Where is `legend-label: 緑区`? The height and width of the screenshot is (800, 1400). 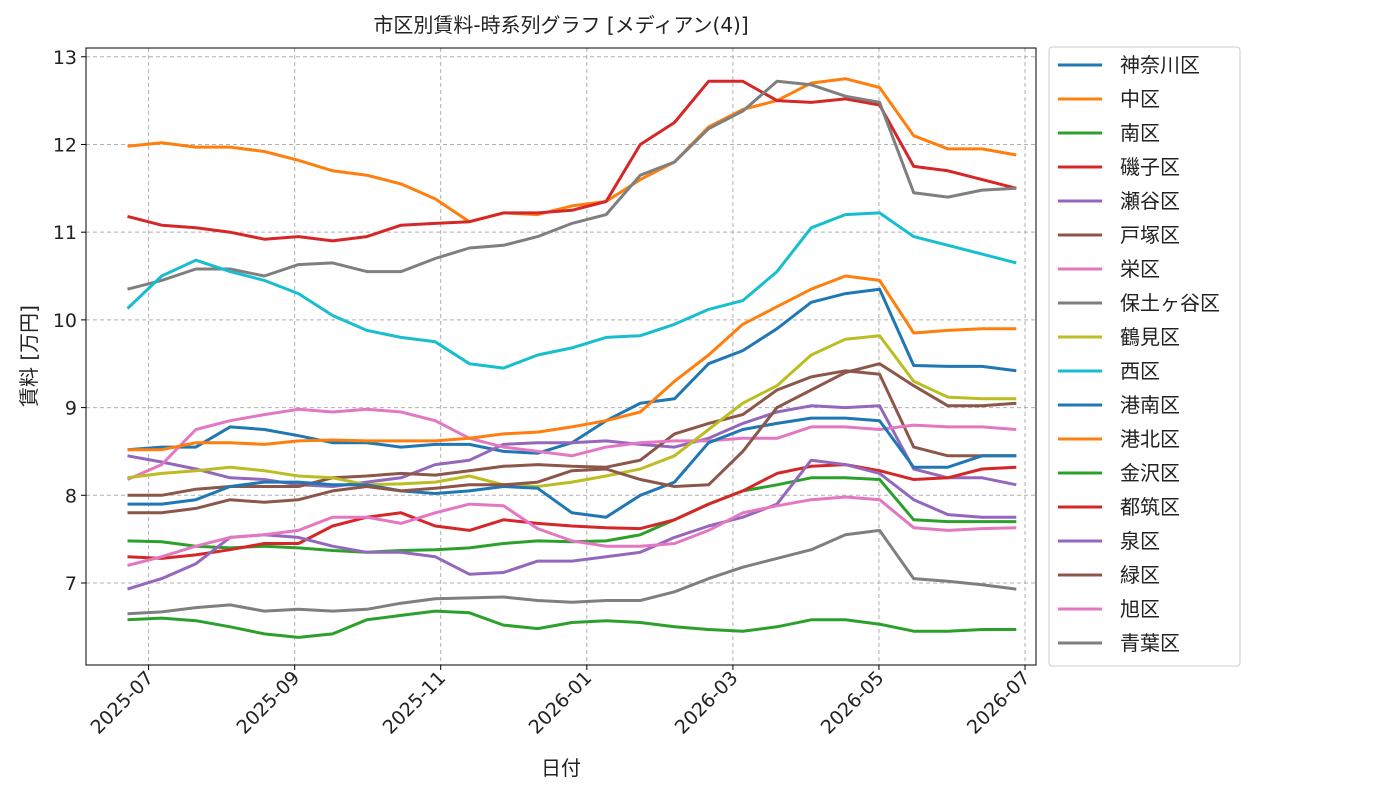
legend-label: 緑区 is located at coordinates (1140, 575).